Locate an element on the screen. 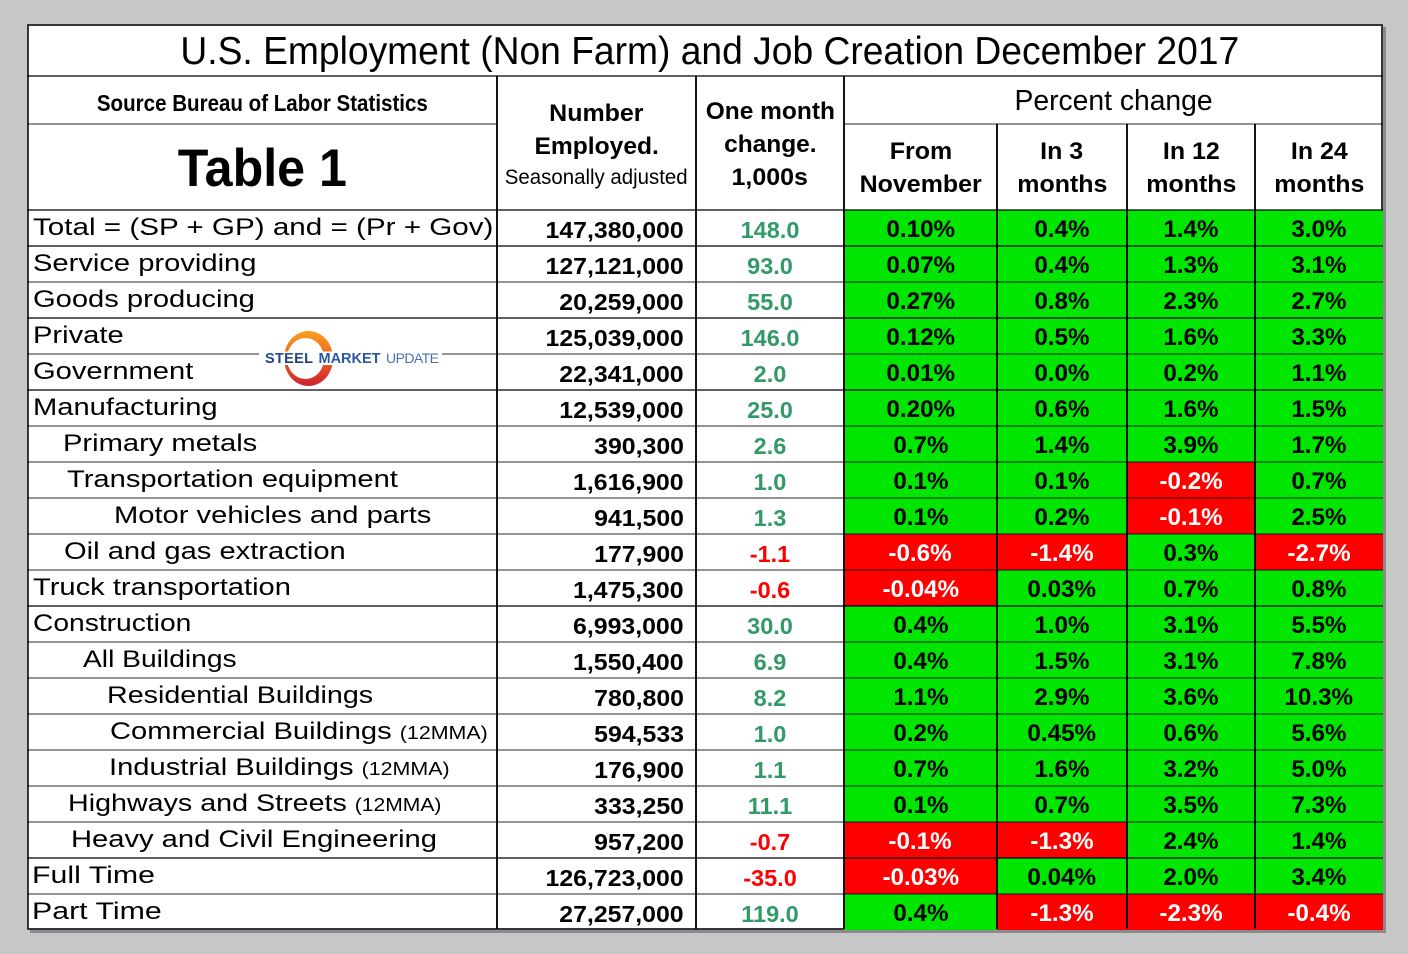 The image size is (1408, 954). svg-text: STEEL is located at coordinates (289, 359).